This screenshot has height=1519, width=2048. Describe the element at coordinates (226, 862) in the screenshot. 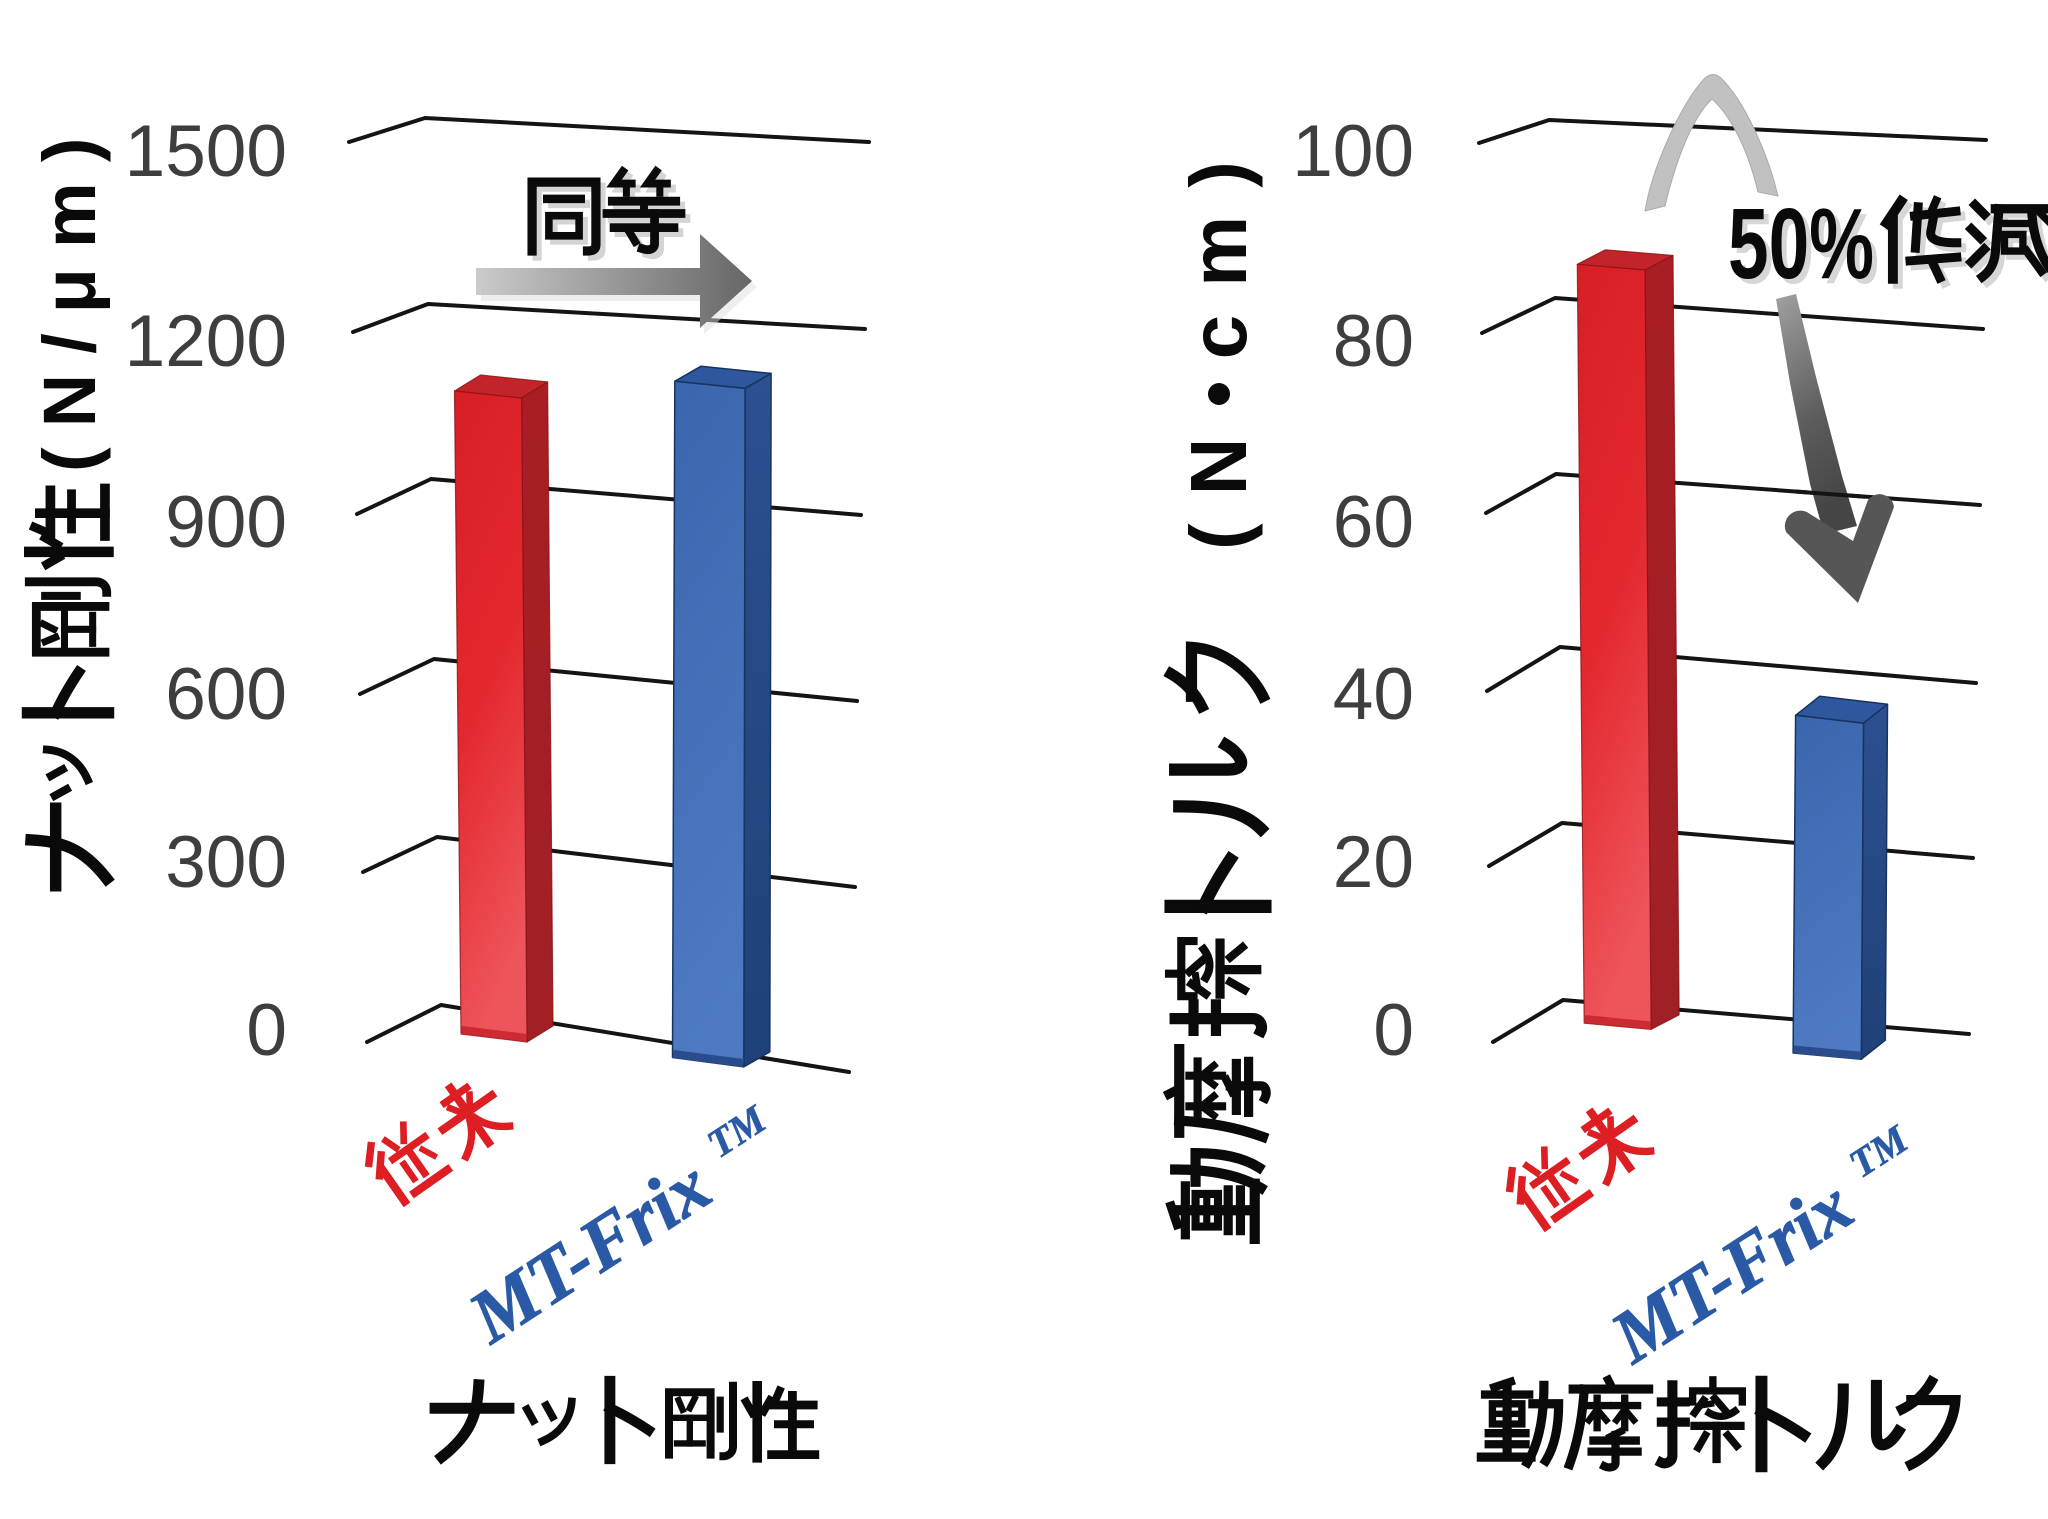

I see `svg-text: 300` at that location.